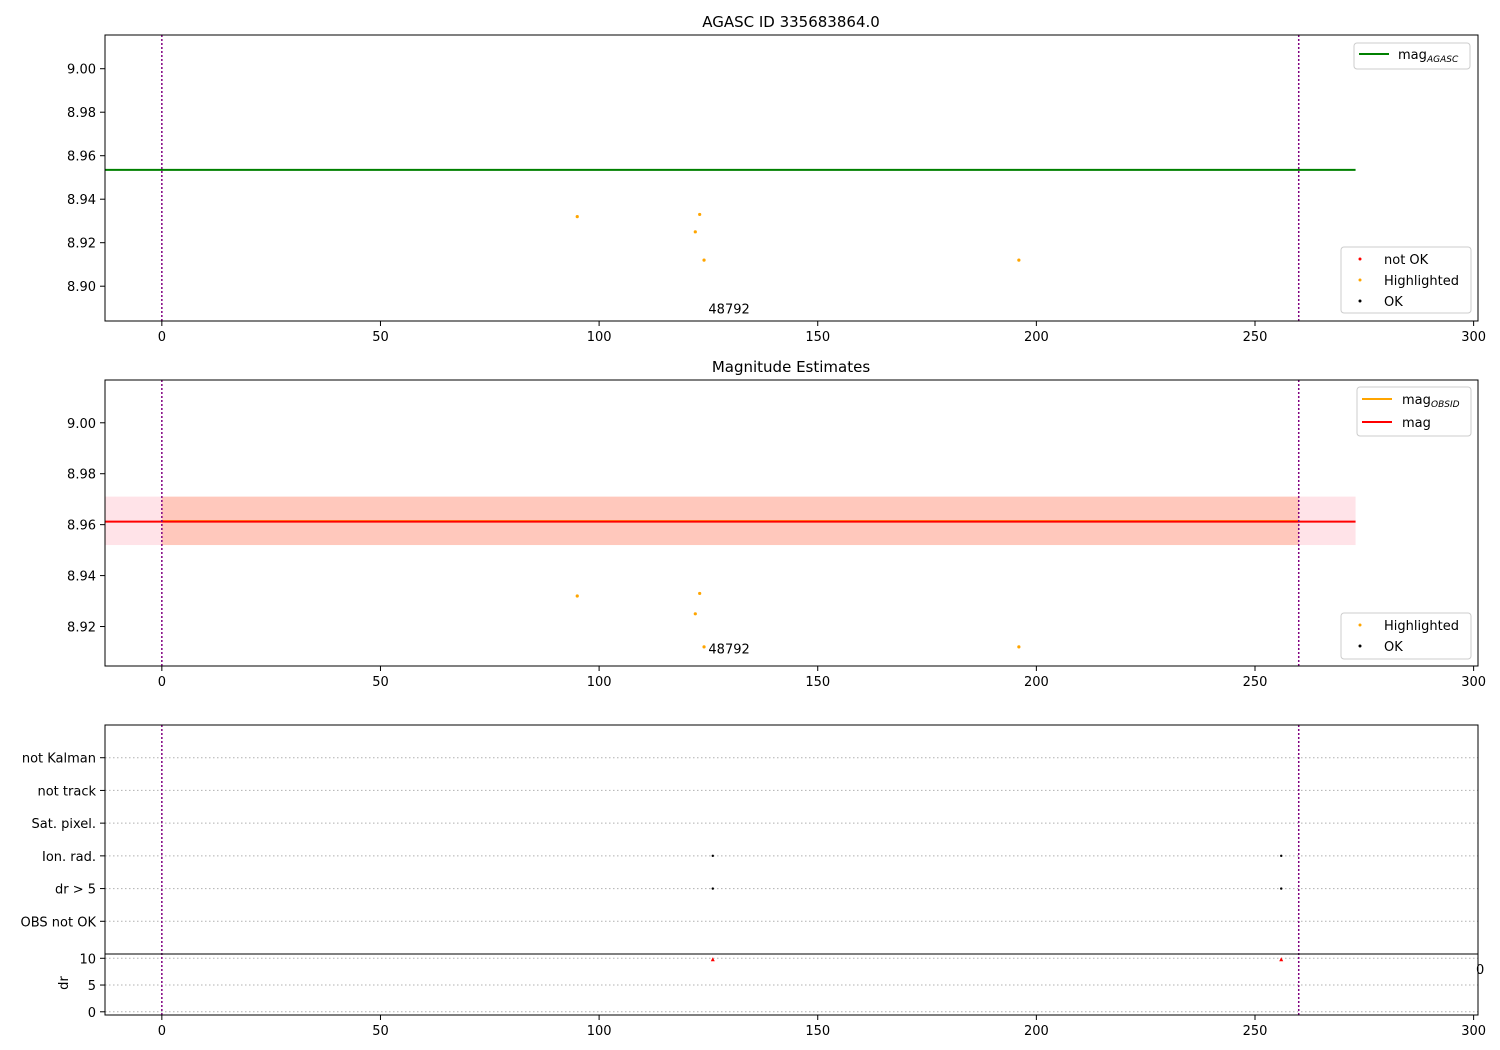  What do you see at coordinates (791, 367) in the screenshot?
I see `magnitude-estimates-title: Magnitude Estimates` at bounding box center [791, 367].